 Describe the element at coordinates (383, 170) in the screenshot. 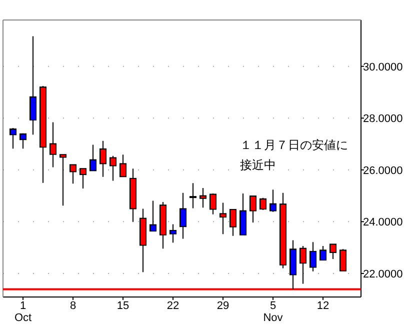

I see `y-tick-label: 26.0000` at that location.